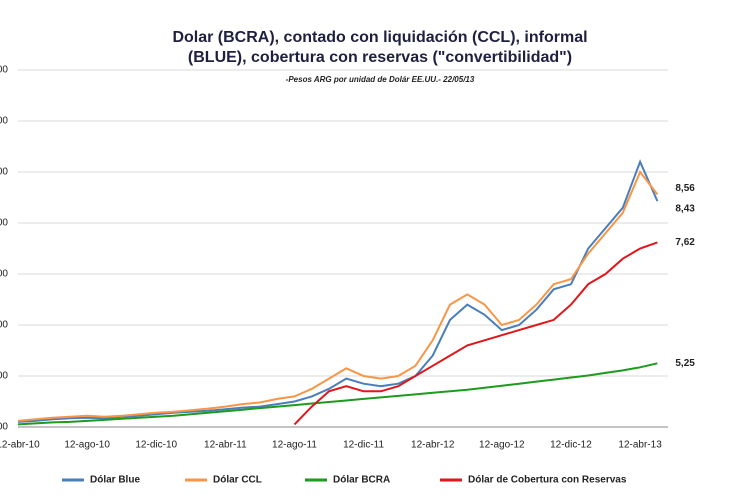 The image size is (750, 499). What do you see at coordinates (685, 242) in the screenshot?
I see `data-label: 7,62` at bounding box center [685, 242].